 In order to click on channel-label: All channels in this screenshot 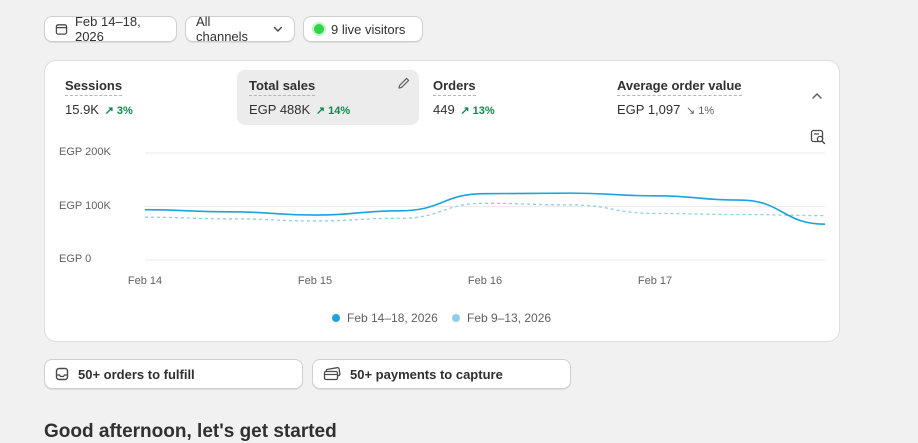, I will do `click(222, 29)`.